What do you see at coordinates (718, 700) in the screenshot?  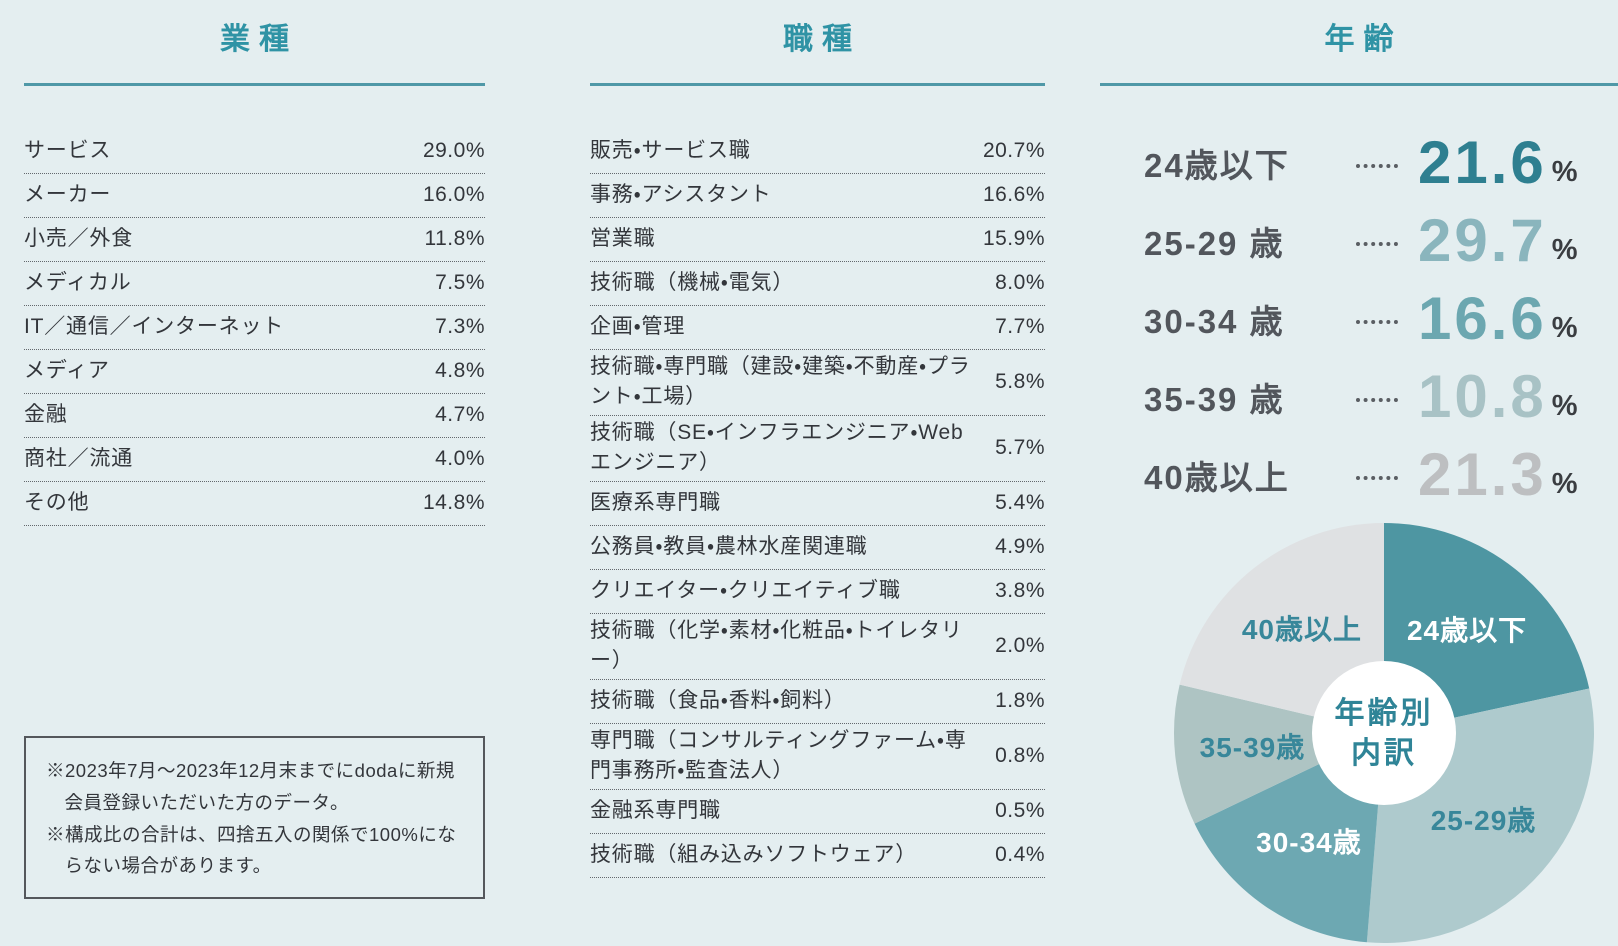 I see `row-label: 技術職（食品・香料・飼料）` at bounding box center [718, 700].